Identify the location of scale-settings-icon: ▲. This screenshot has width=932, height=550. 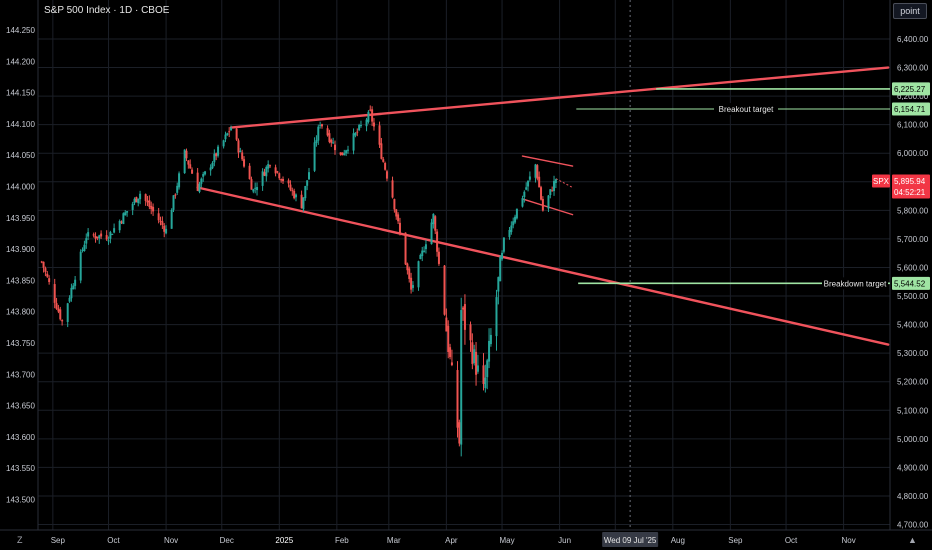
(912, 540).